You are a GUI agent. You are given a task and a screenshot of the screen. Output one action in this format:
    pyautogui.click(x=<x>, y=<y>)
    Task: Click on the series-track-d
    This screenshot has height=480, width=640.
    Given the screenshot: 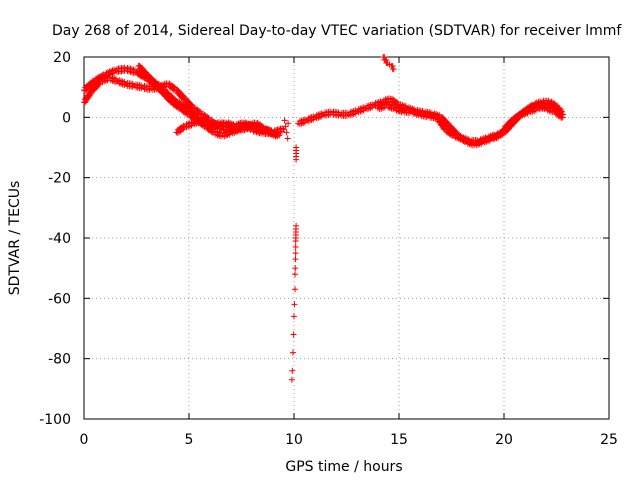 What is the action you would take?
    pyautogui.click(x=227, y=128)
    